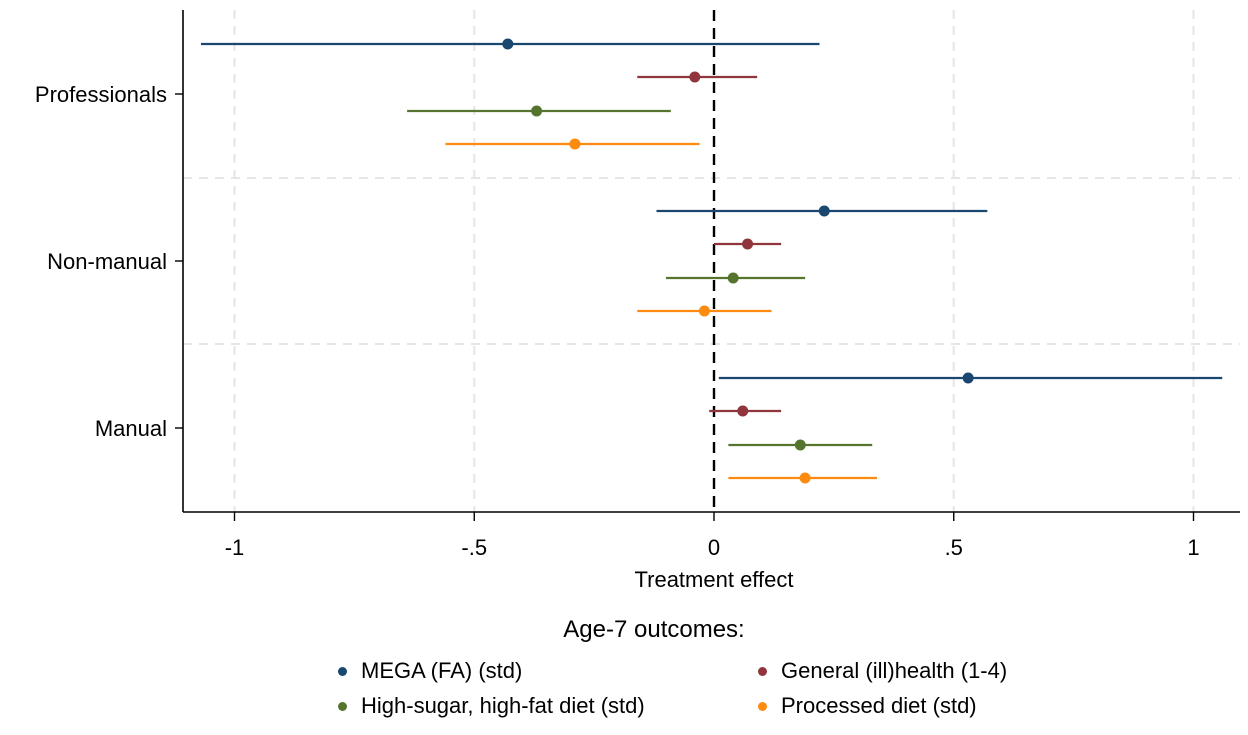 This screenshot has width=1248, height=735. What do you see at coordinates (101, 94) in the screenshot?
I see `y-tick-label: Professionals` at bounding box center [101, 94].